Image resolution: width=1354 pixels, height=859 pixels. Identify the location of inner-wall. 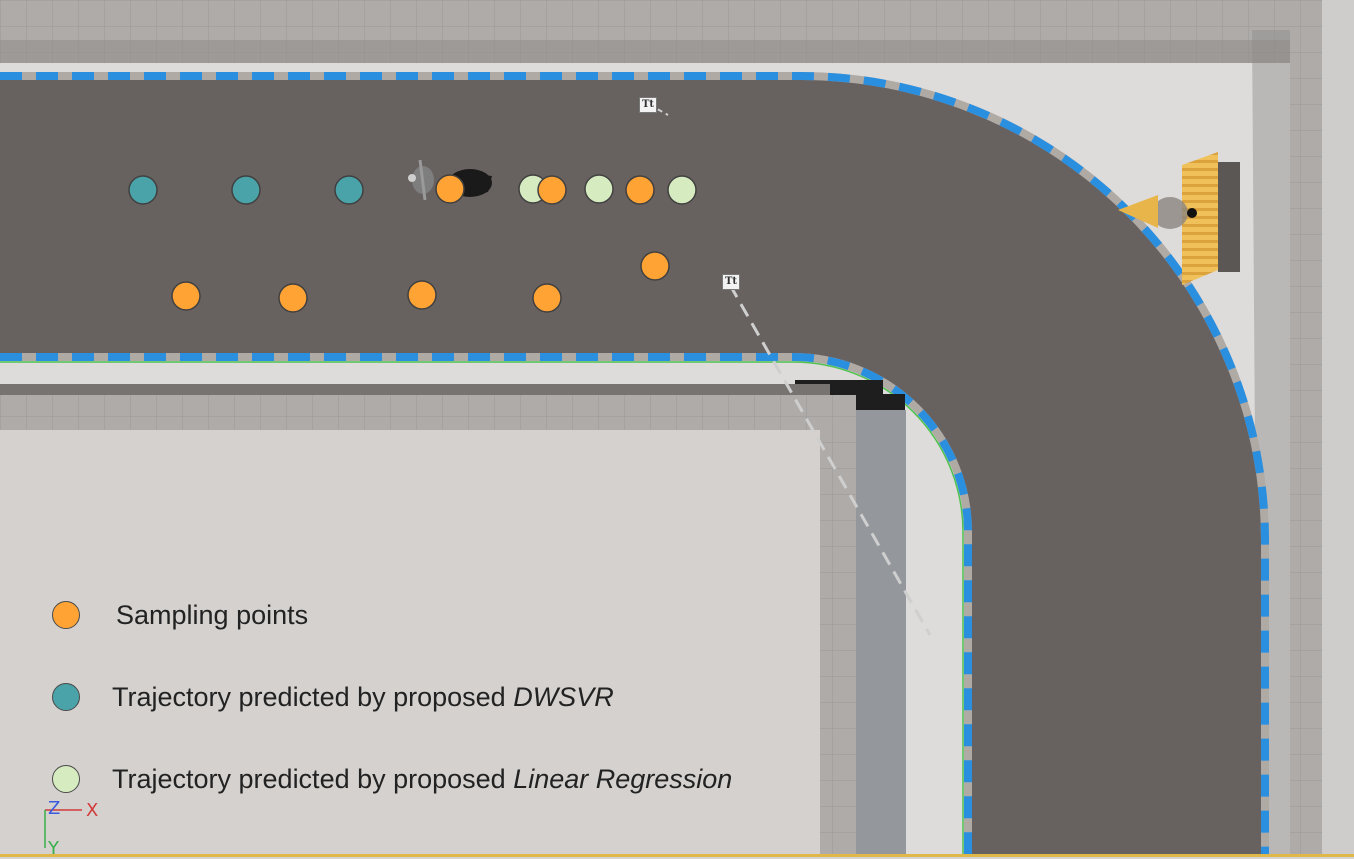
(414, 412).